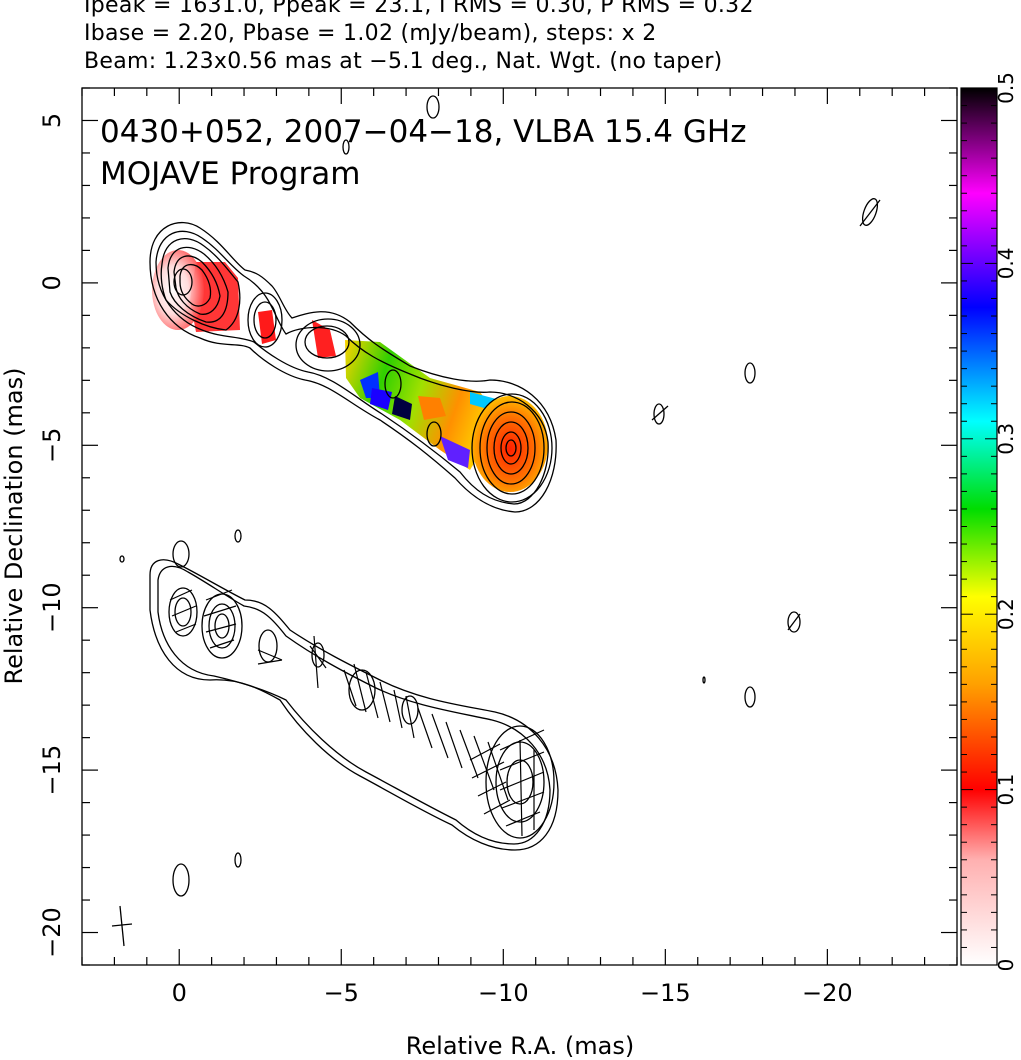 The width and height of the screenshot is (1021, 1060). What do you see at coordinates (52, 607) in the screenshot?
I see `y-tick-label: −10` at bounding box center [52, 607].